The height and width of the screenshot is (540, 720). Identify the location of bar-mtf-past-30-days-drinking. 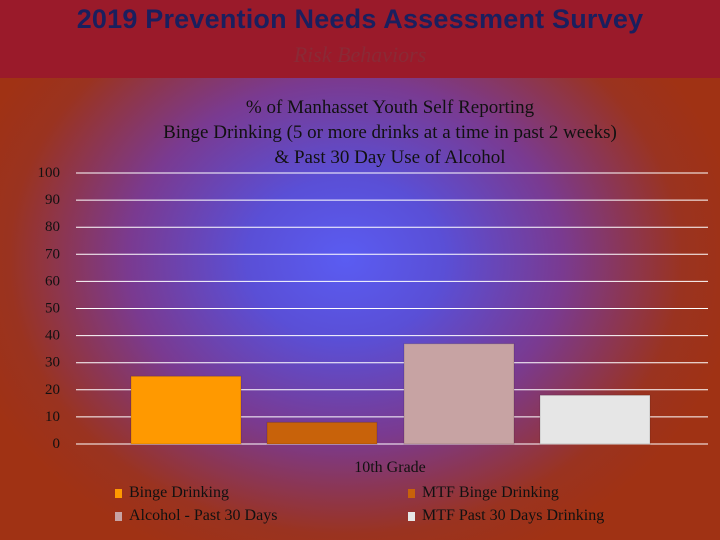
(595, 419).